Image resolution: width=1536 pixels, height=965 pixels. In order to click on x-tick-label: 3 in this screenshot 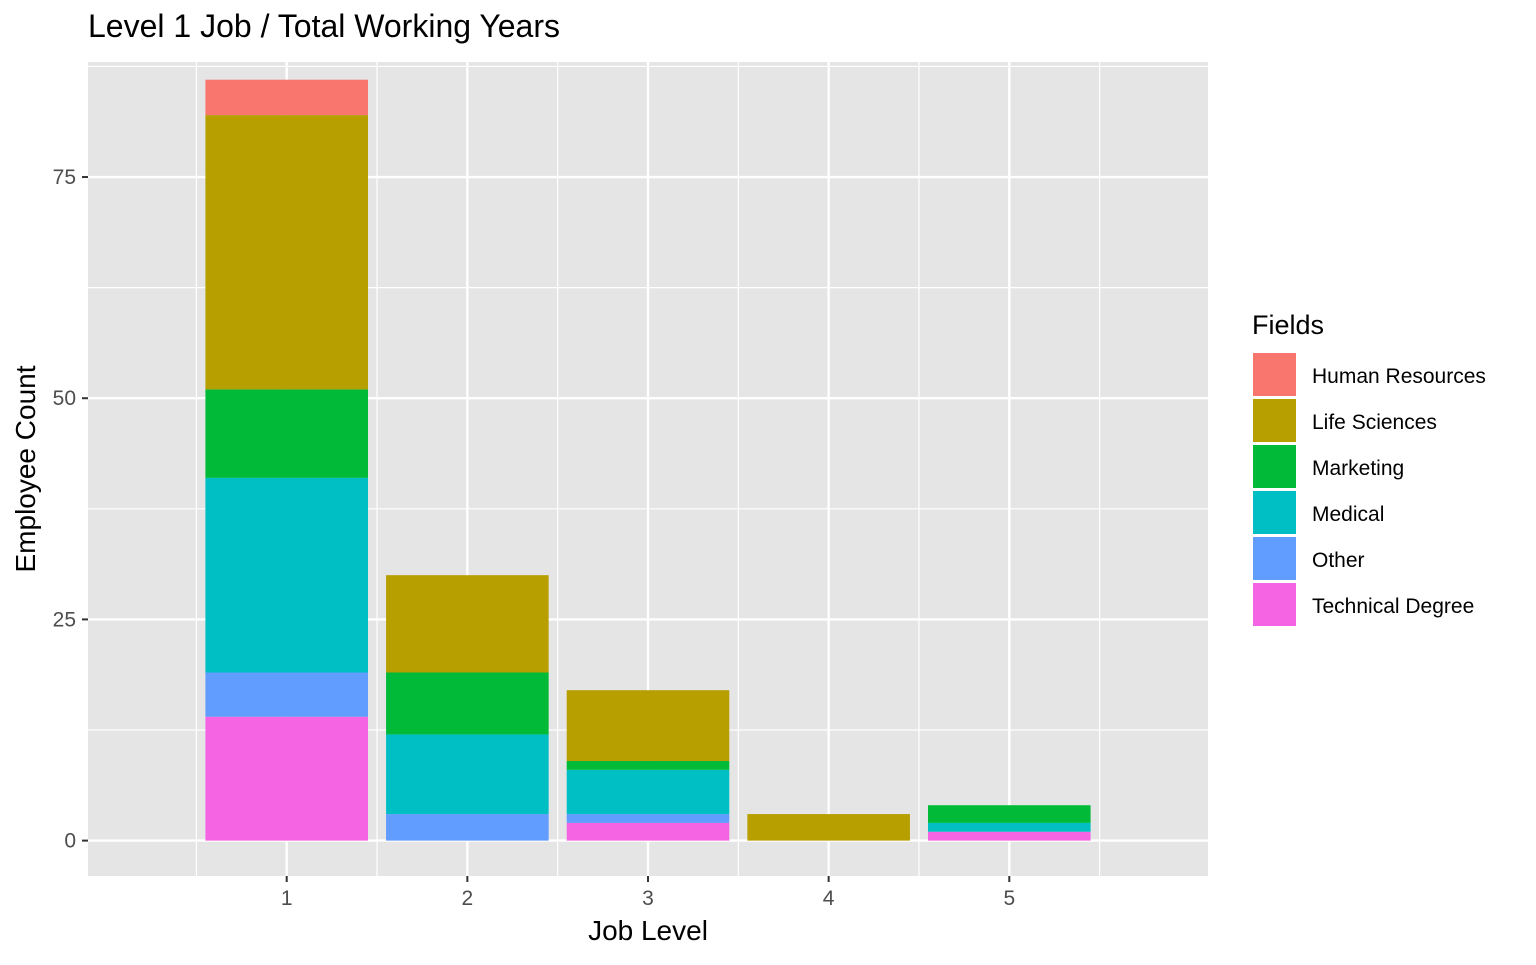, I will do `click(648, 898)`.